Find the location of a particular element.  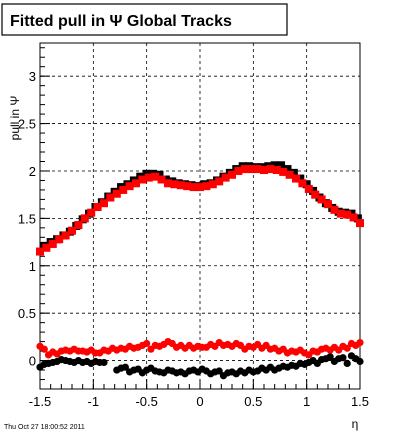

x-tick-label: 1.5 is located at coordinates (360, 401).